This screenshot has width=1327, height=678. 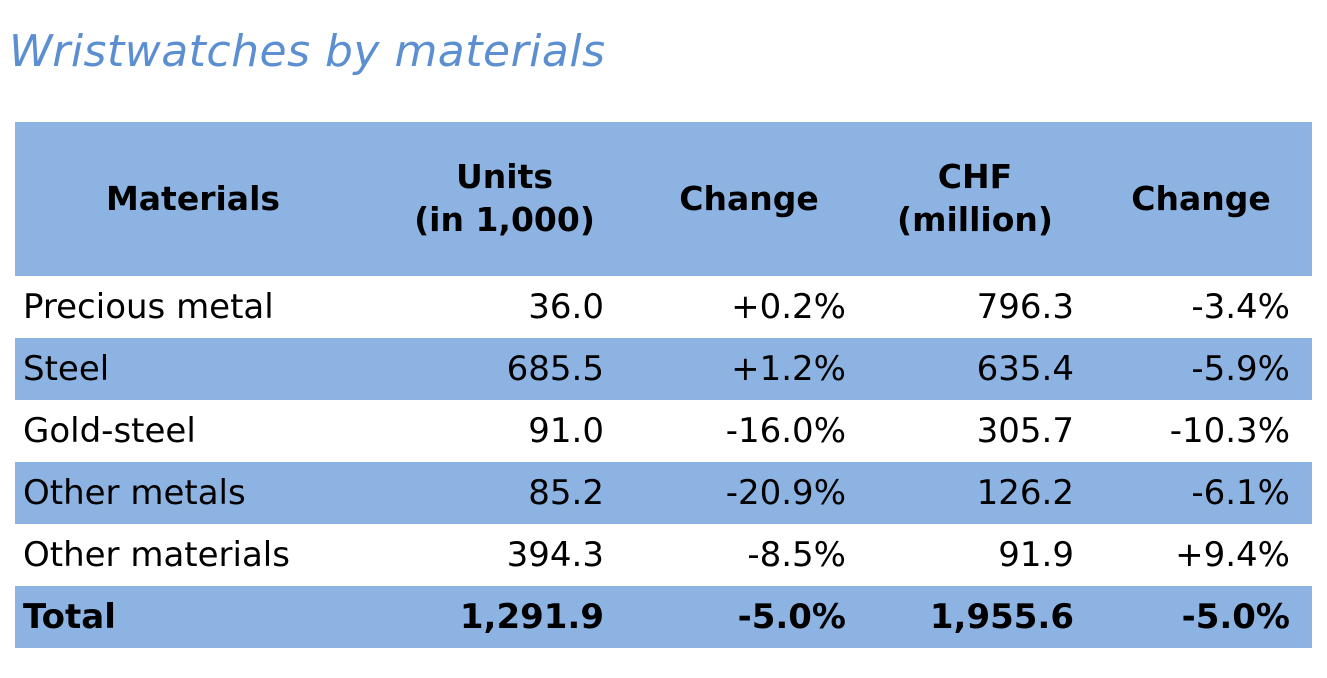 I want to click on table-row: Gold-steel 91.0 -16.0% 305.7 -10.3%, so click(x=663, y=431).